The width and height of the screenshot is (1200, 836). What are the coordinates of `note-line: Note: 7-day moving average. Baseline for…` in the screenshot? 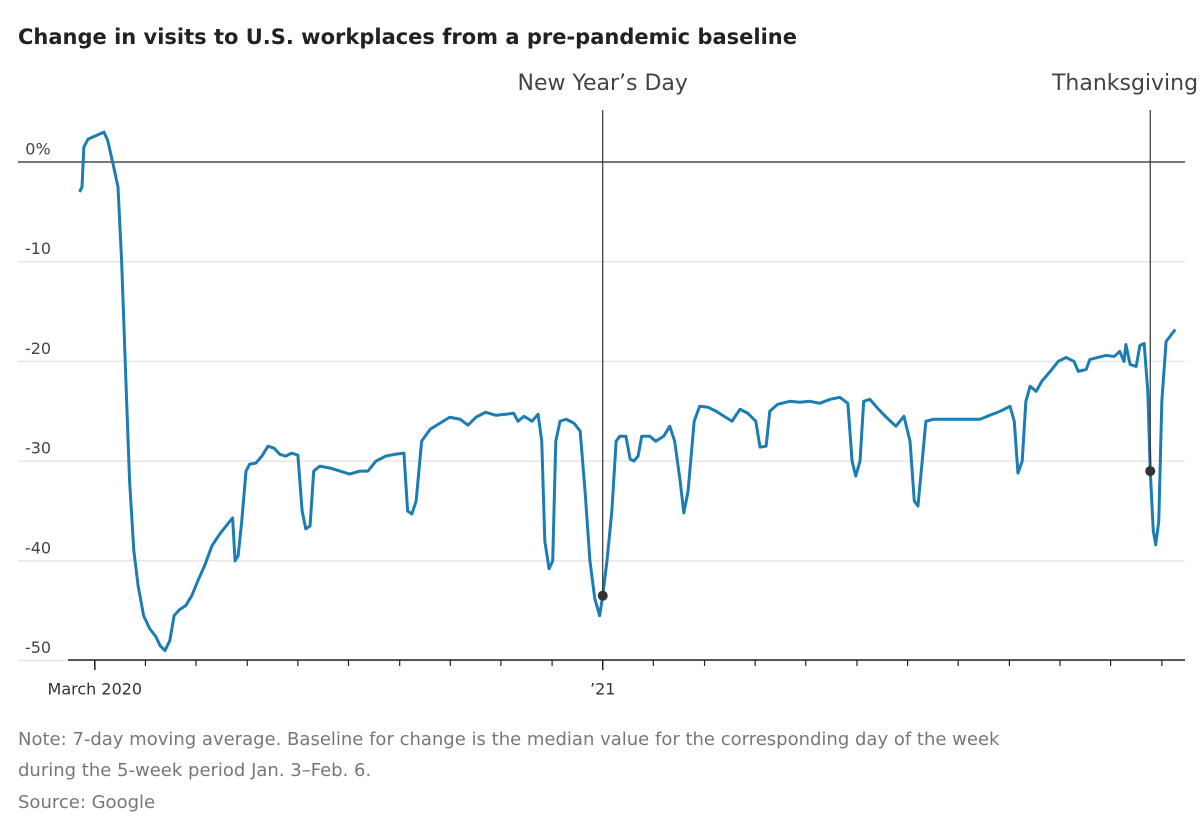 It's located at (509, 739).